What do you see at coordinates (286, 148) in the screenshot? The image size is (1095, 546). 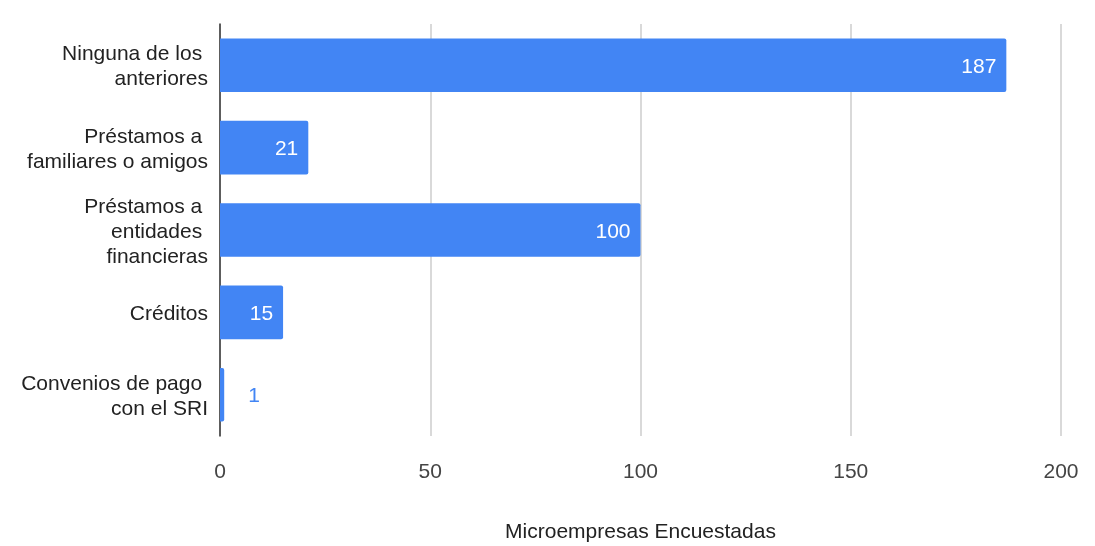 I see `data-label: 21` at bounding box center [286, 148].